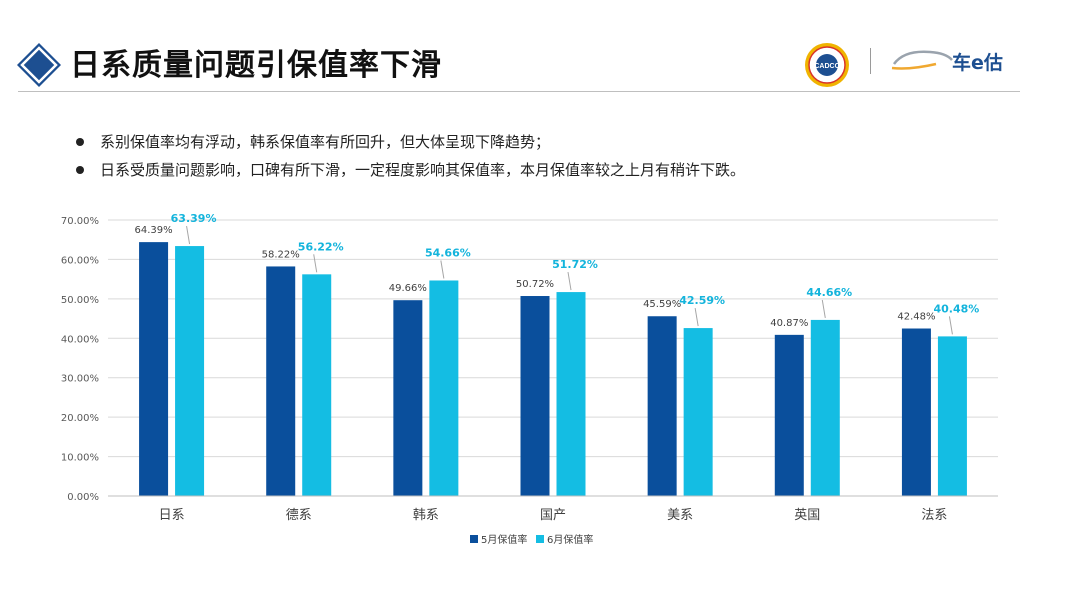 The height and width of the screenshot is (608, 1080). Describe the element at coordinates (80, 379) in the screenshot. I see `y-tick-label: 30.00%` at that location.